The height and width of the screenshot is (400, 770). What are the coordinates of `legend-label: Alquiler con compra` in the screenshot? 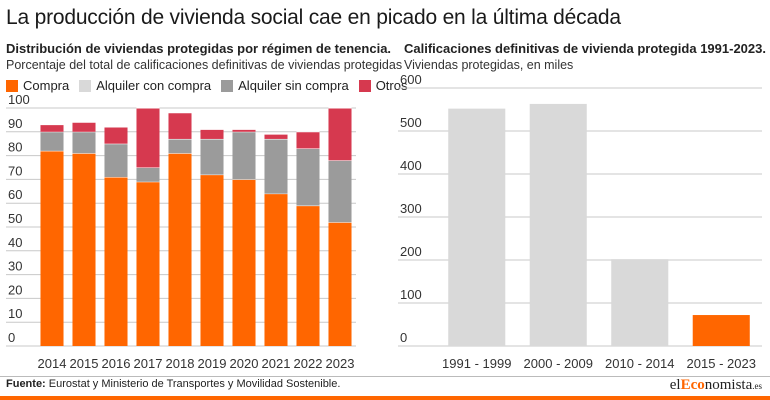 It's located at (154, 85).